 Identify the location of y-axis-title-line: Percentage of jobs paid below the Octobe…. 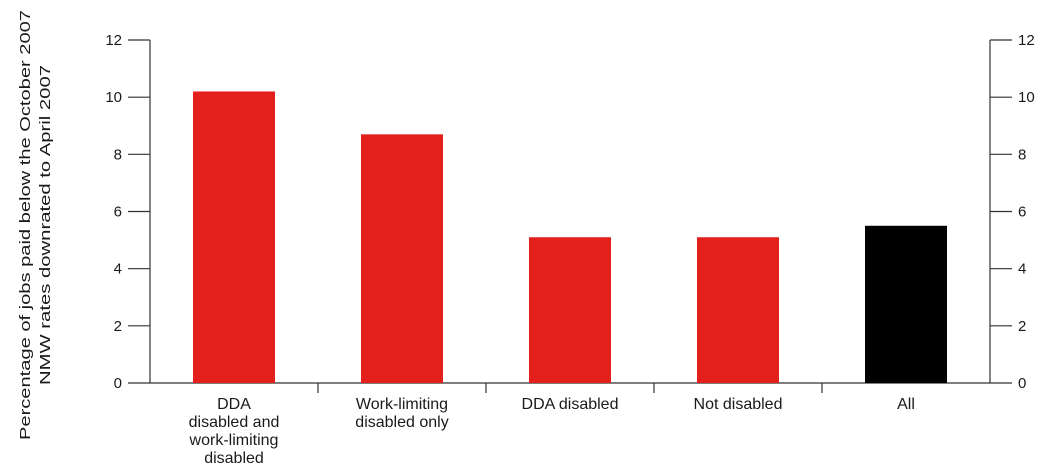
(25, 225).